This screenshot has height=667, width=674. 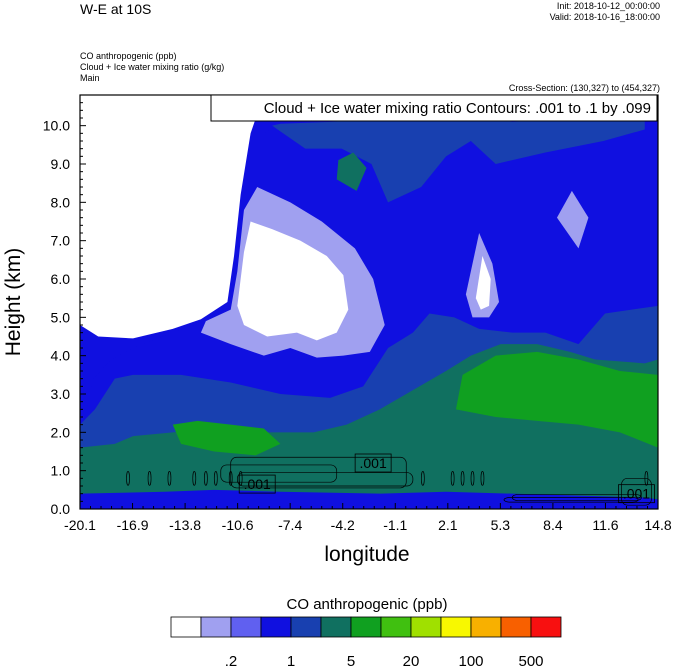 I want to click on x-tick-label: 14.8, so click(x=657, y=525).